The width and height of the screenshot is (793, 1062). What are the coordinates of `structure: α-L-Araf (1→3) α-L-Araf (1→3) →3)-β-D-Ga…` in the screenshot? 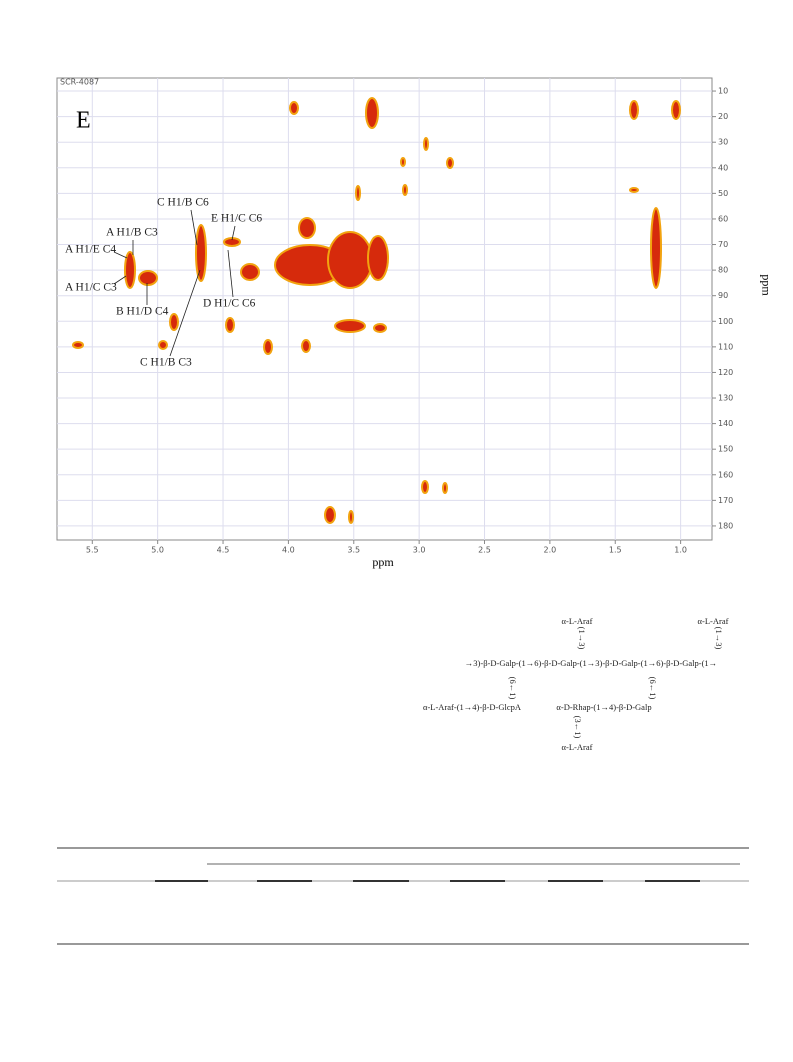 It's located at (576, 684).